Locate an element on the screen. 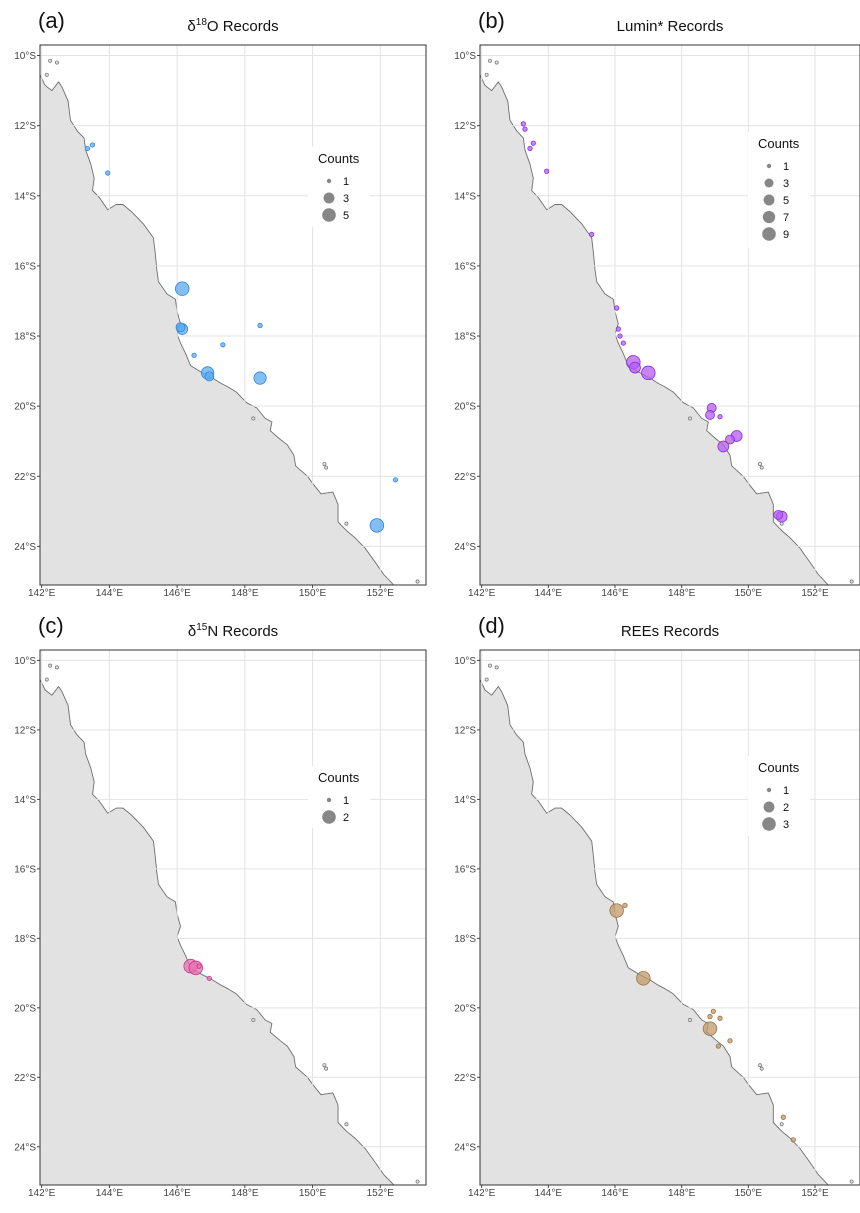  panel-letter: (a) is located at coordinates (51, 20).